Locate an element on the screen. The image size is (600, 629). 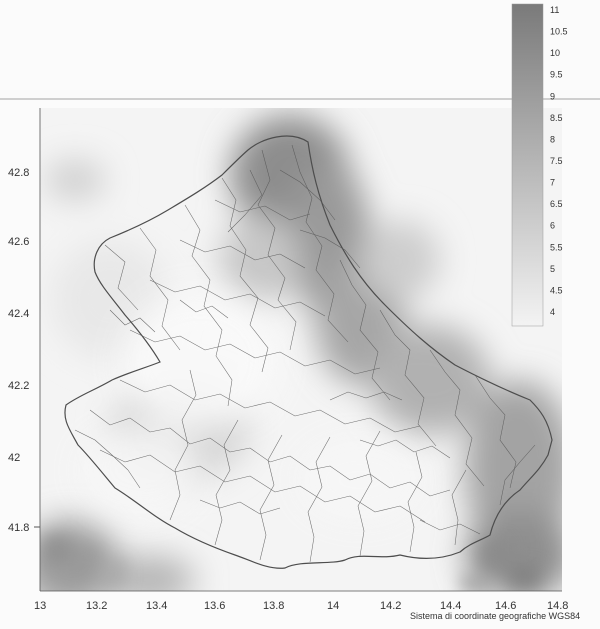
colorbar-tick-label: 5.5 is located at coordinates (556, 247).